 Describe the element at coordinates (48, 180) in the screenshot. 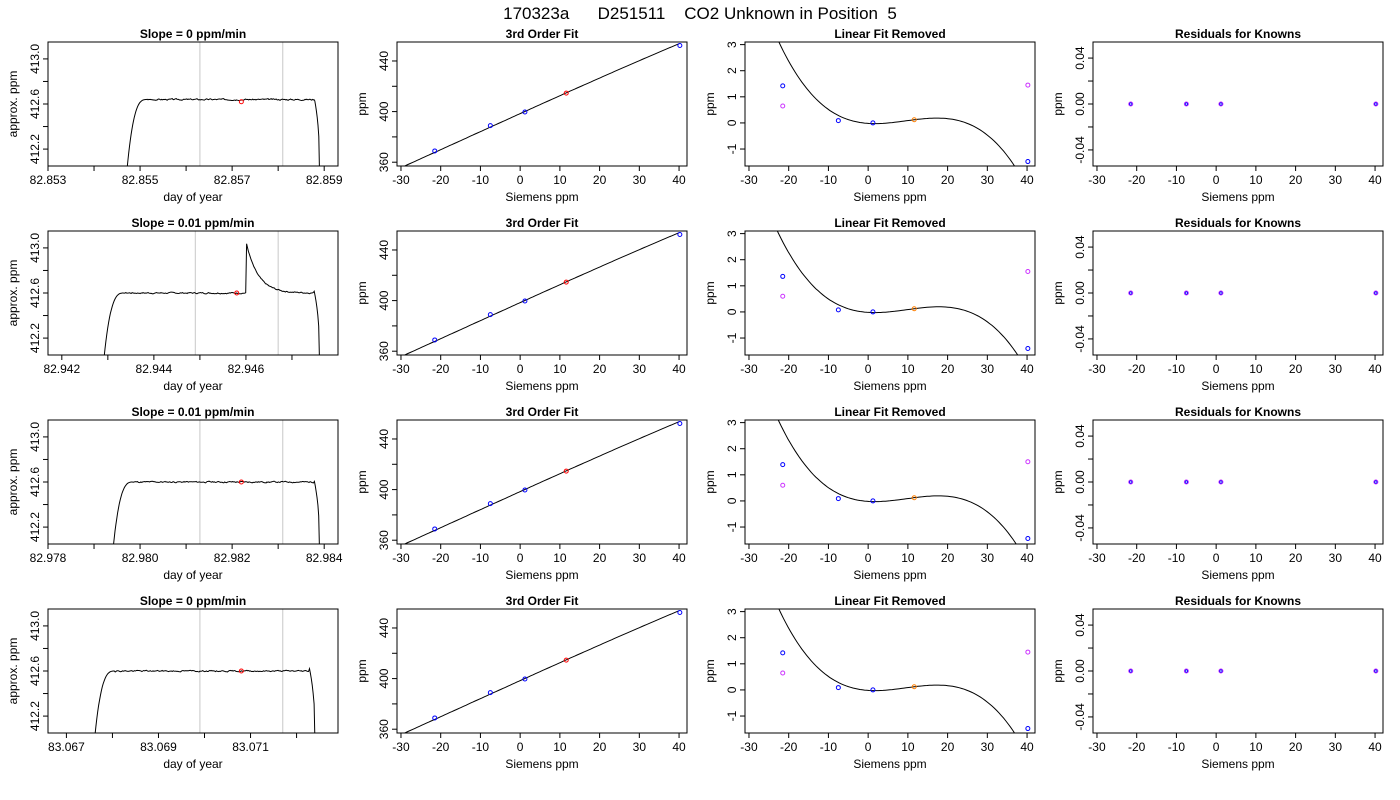

I see `x-tick-label: 82.853` at that location.